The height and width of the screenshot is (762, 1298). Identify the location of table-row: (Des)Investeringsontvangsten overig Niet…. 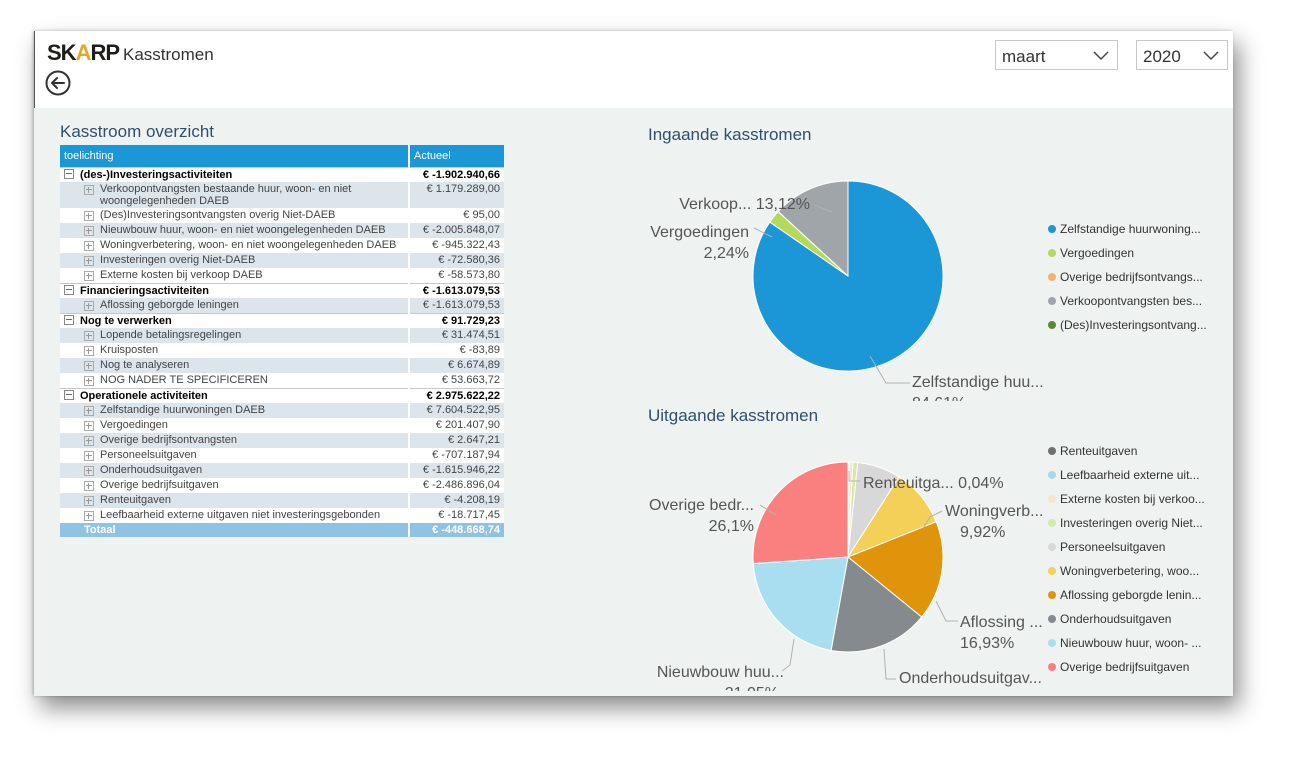
(282, 215).